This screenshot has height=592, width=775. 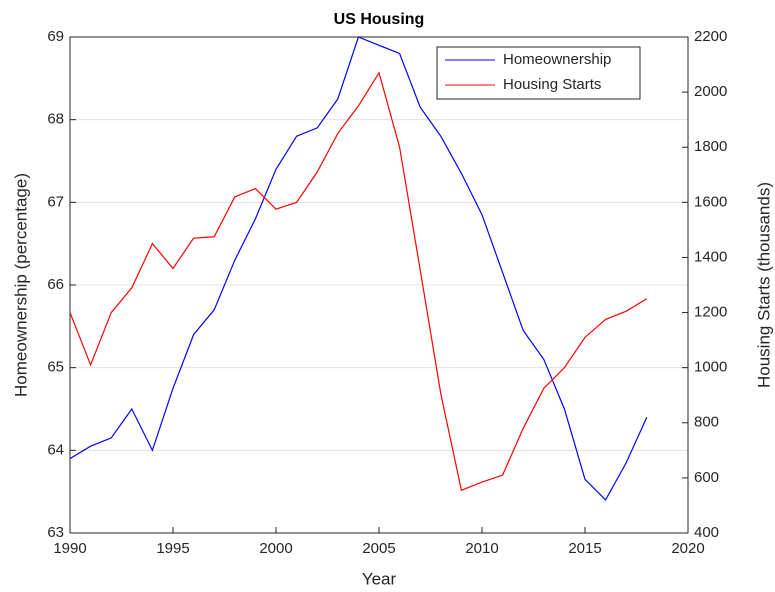 I want to click on x-tick-label: 2005, so click(x=378, y=548).